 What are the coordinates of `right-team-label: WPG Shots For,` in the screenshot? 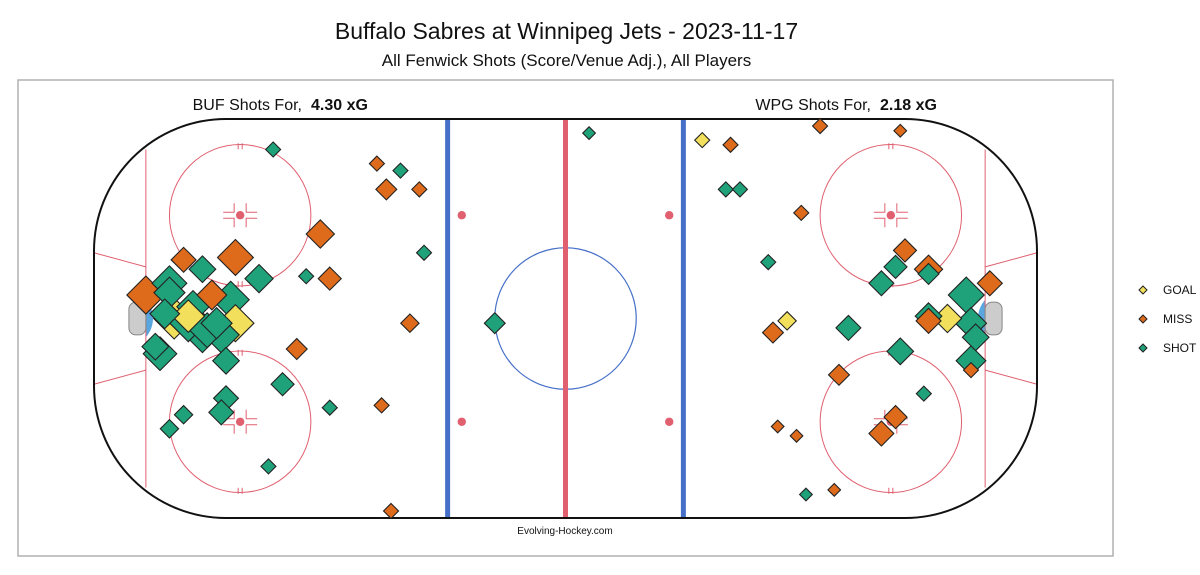 It's located at (813, 105).